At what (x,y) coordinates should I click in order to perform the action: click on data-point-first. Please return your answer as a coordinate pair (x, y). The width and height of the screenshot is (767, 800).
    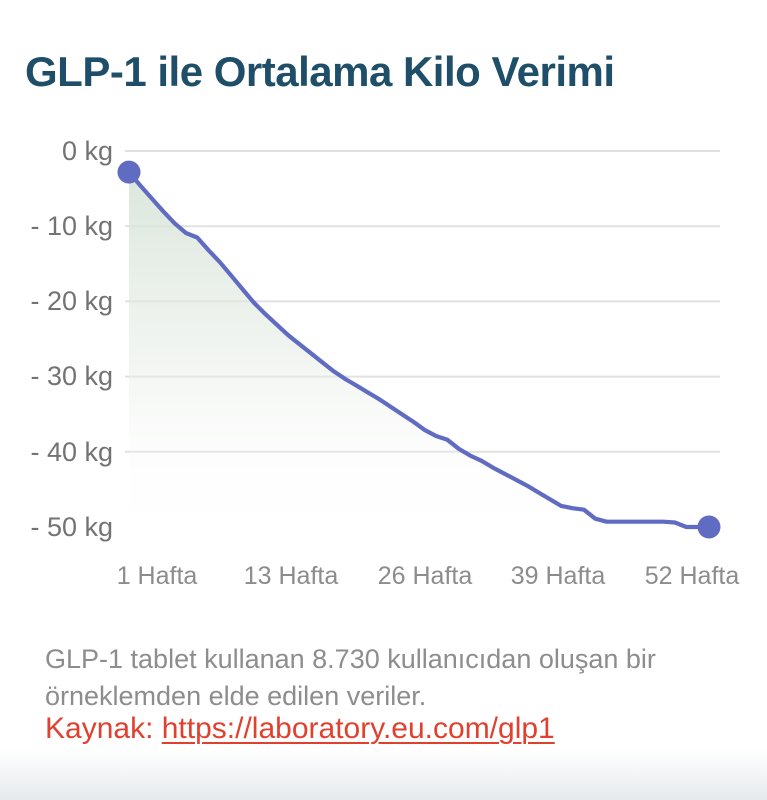
    Looking at the image, I should click on (129, 172).